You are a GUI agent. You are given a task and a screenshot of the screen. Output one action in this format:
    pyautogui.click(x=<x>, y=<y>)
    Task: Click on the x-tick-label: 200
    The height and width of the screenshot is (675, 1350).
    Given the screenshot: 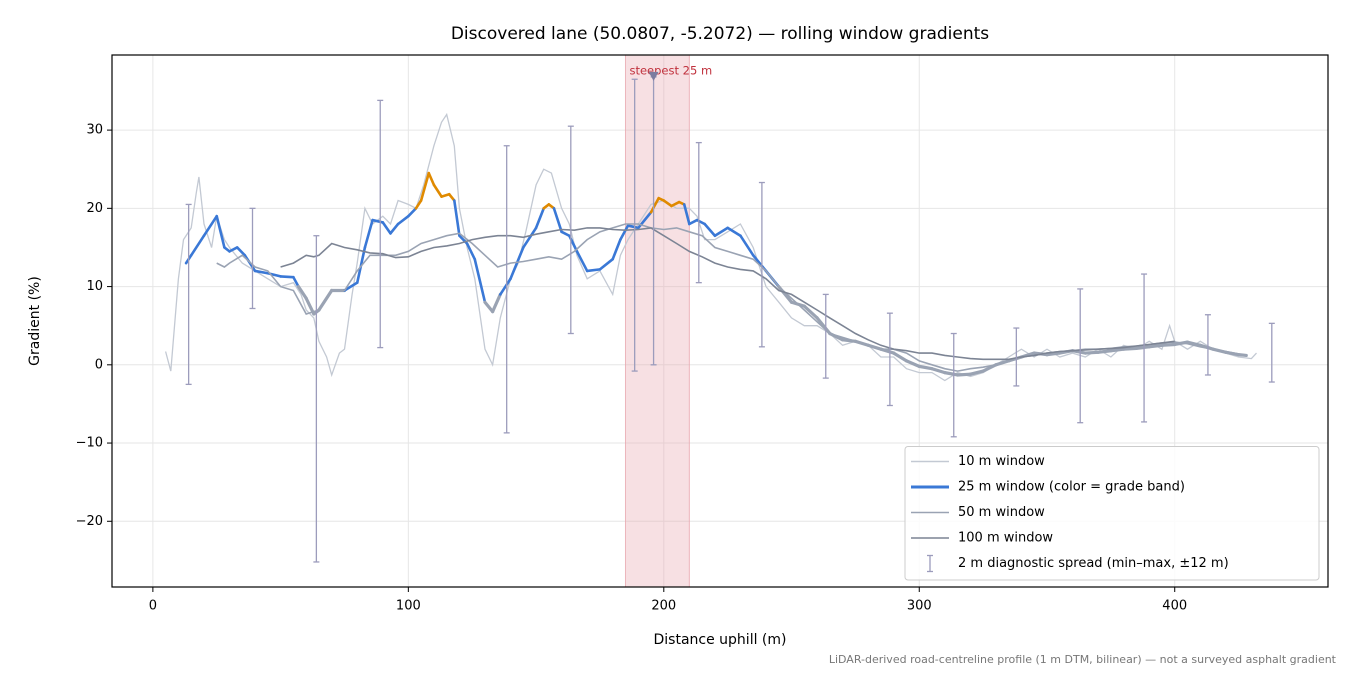 What is the action you would take?
    pyautogui.click(x=663, y=606)
    